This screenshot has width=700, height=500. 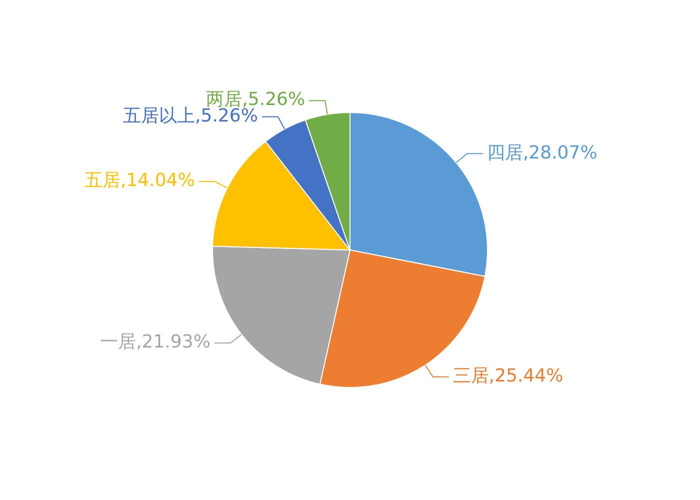 I want to click on slice-label: 四居, so click(x=504, y=153).